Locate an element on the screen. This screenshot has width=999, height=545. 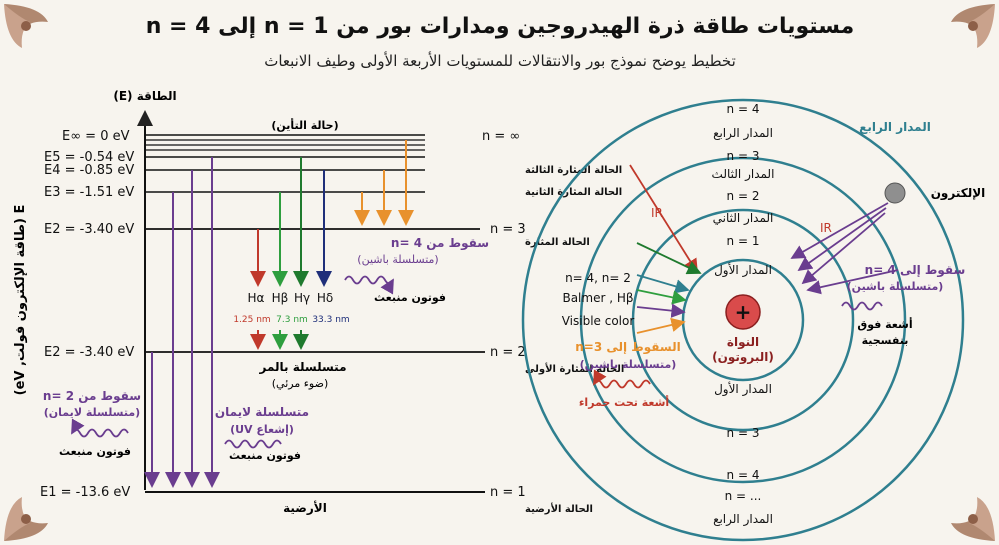
paschen-arrows is located at coordinates (384, 183).